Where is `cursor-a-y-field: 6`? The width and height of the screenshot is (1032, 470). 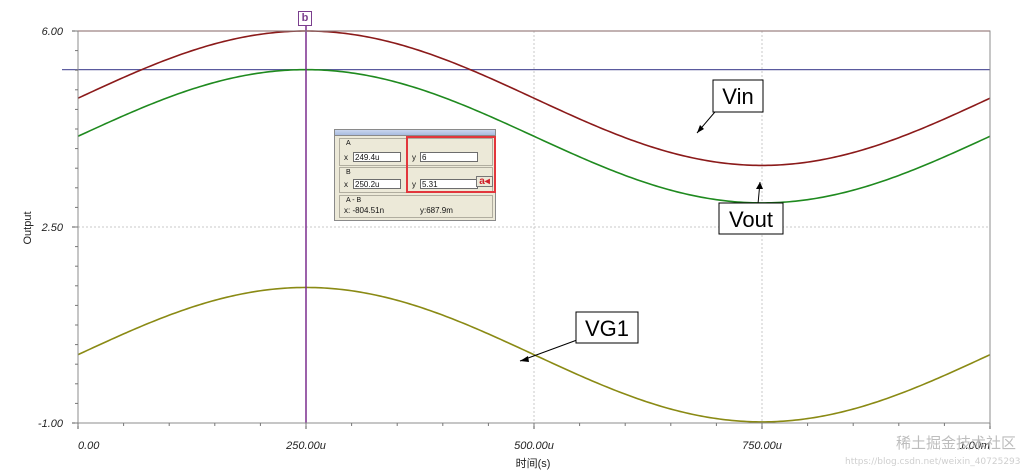
cursor-a-y-field: 6 is located at coordinates (449, 157).